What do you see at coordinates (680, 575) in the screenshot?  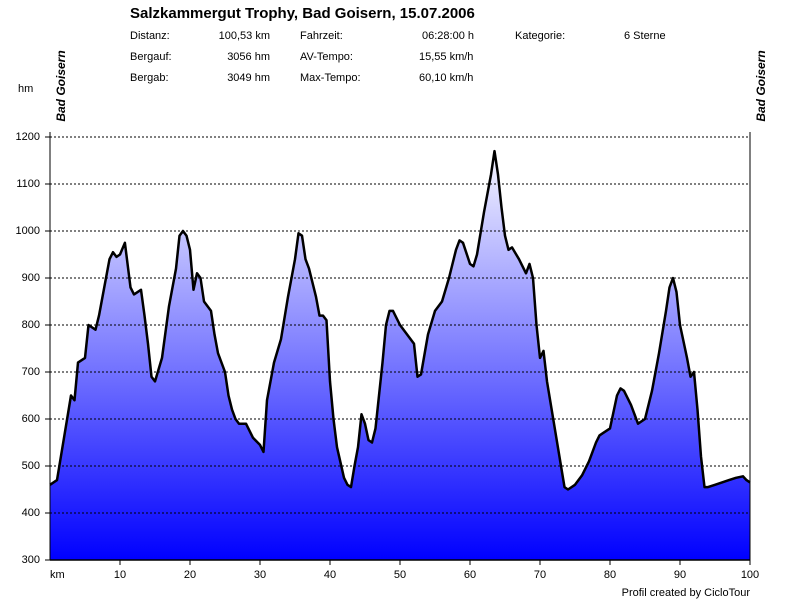 I see `x-tick-label: 90` at bounding box center [680, 575].